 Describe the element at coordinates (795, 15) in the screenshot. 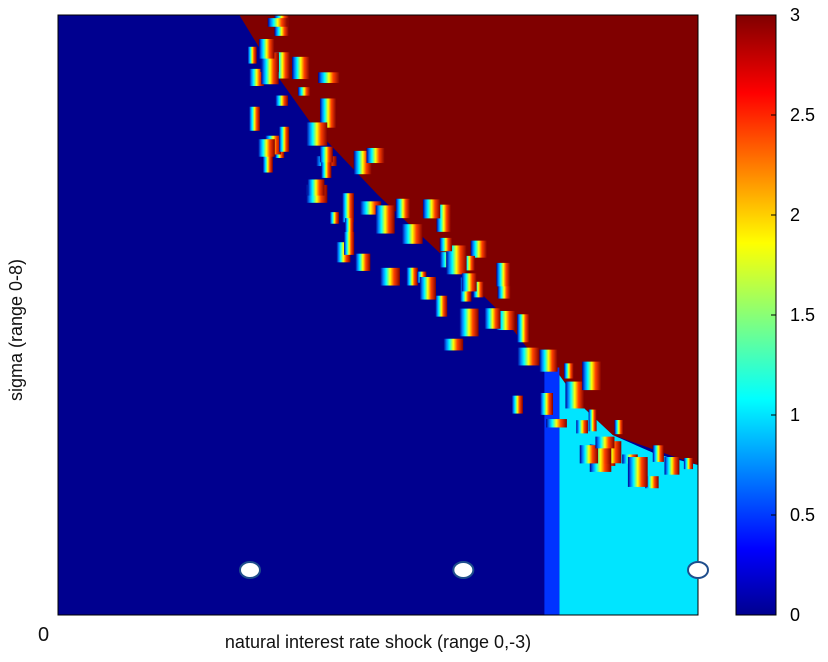

I see `colorbar-tick-label: 3` at that location.